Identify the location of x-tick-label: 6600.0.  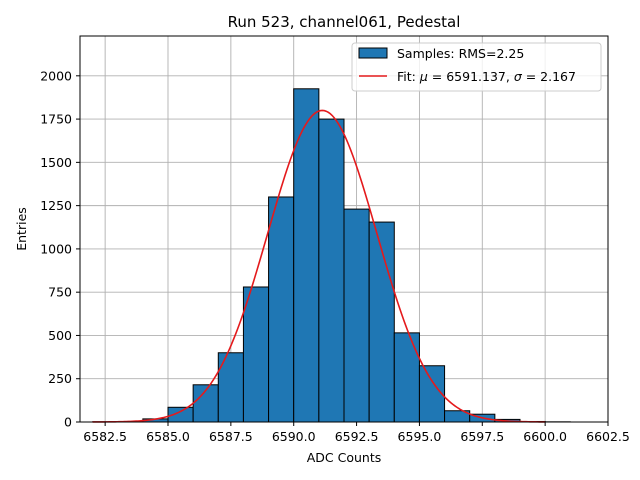
(545, 436).